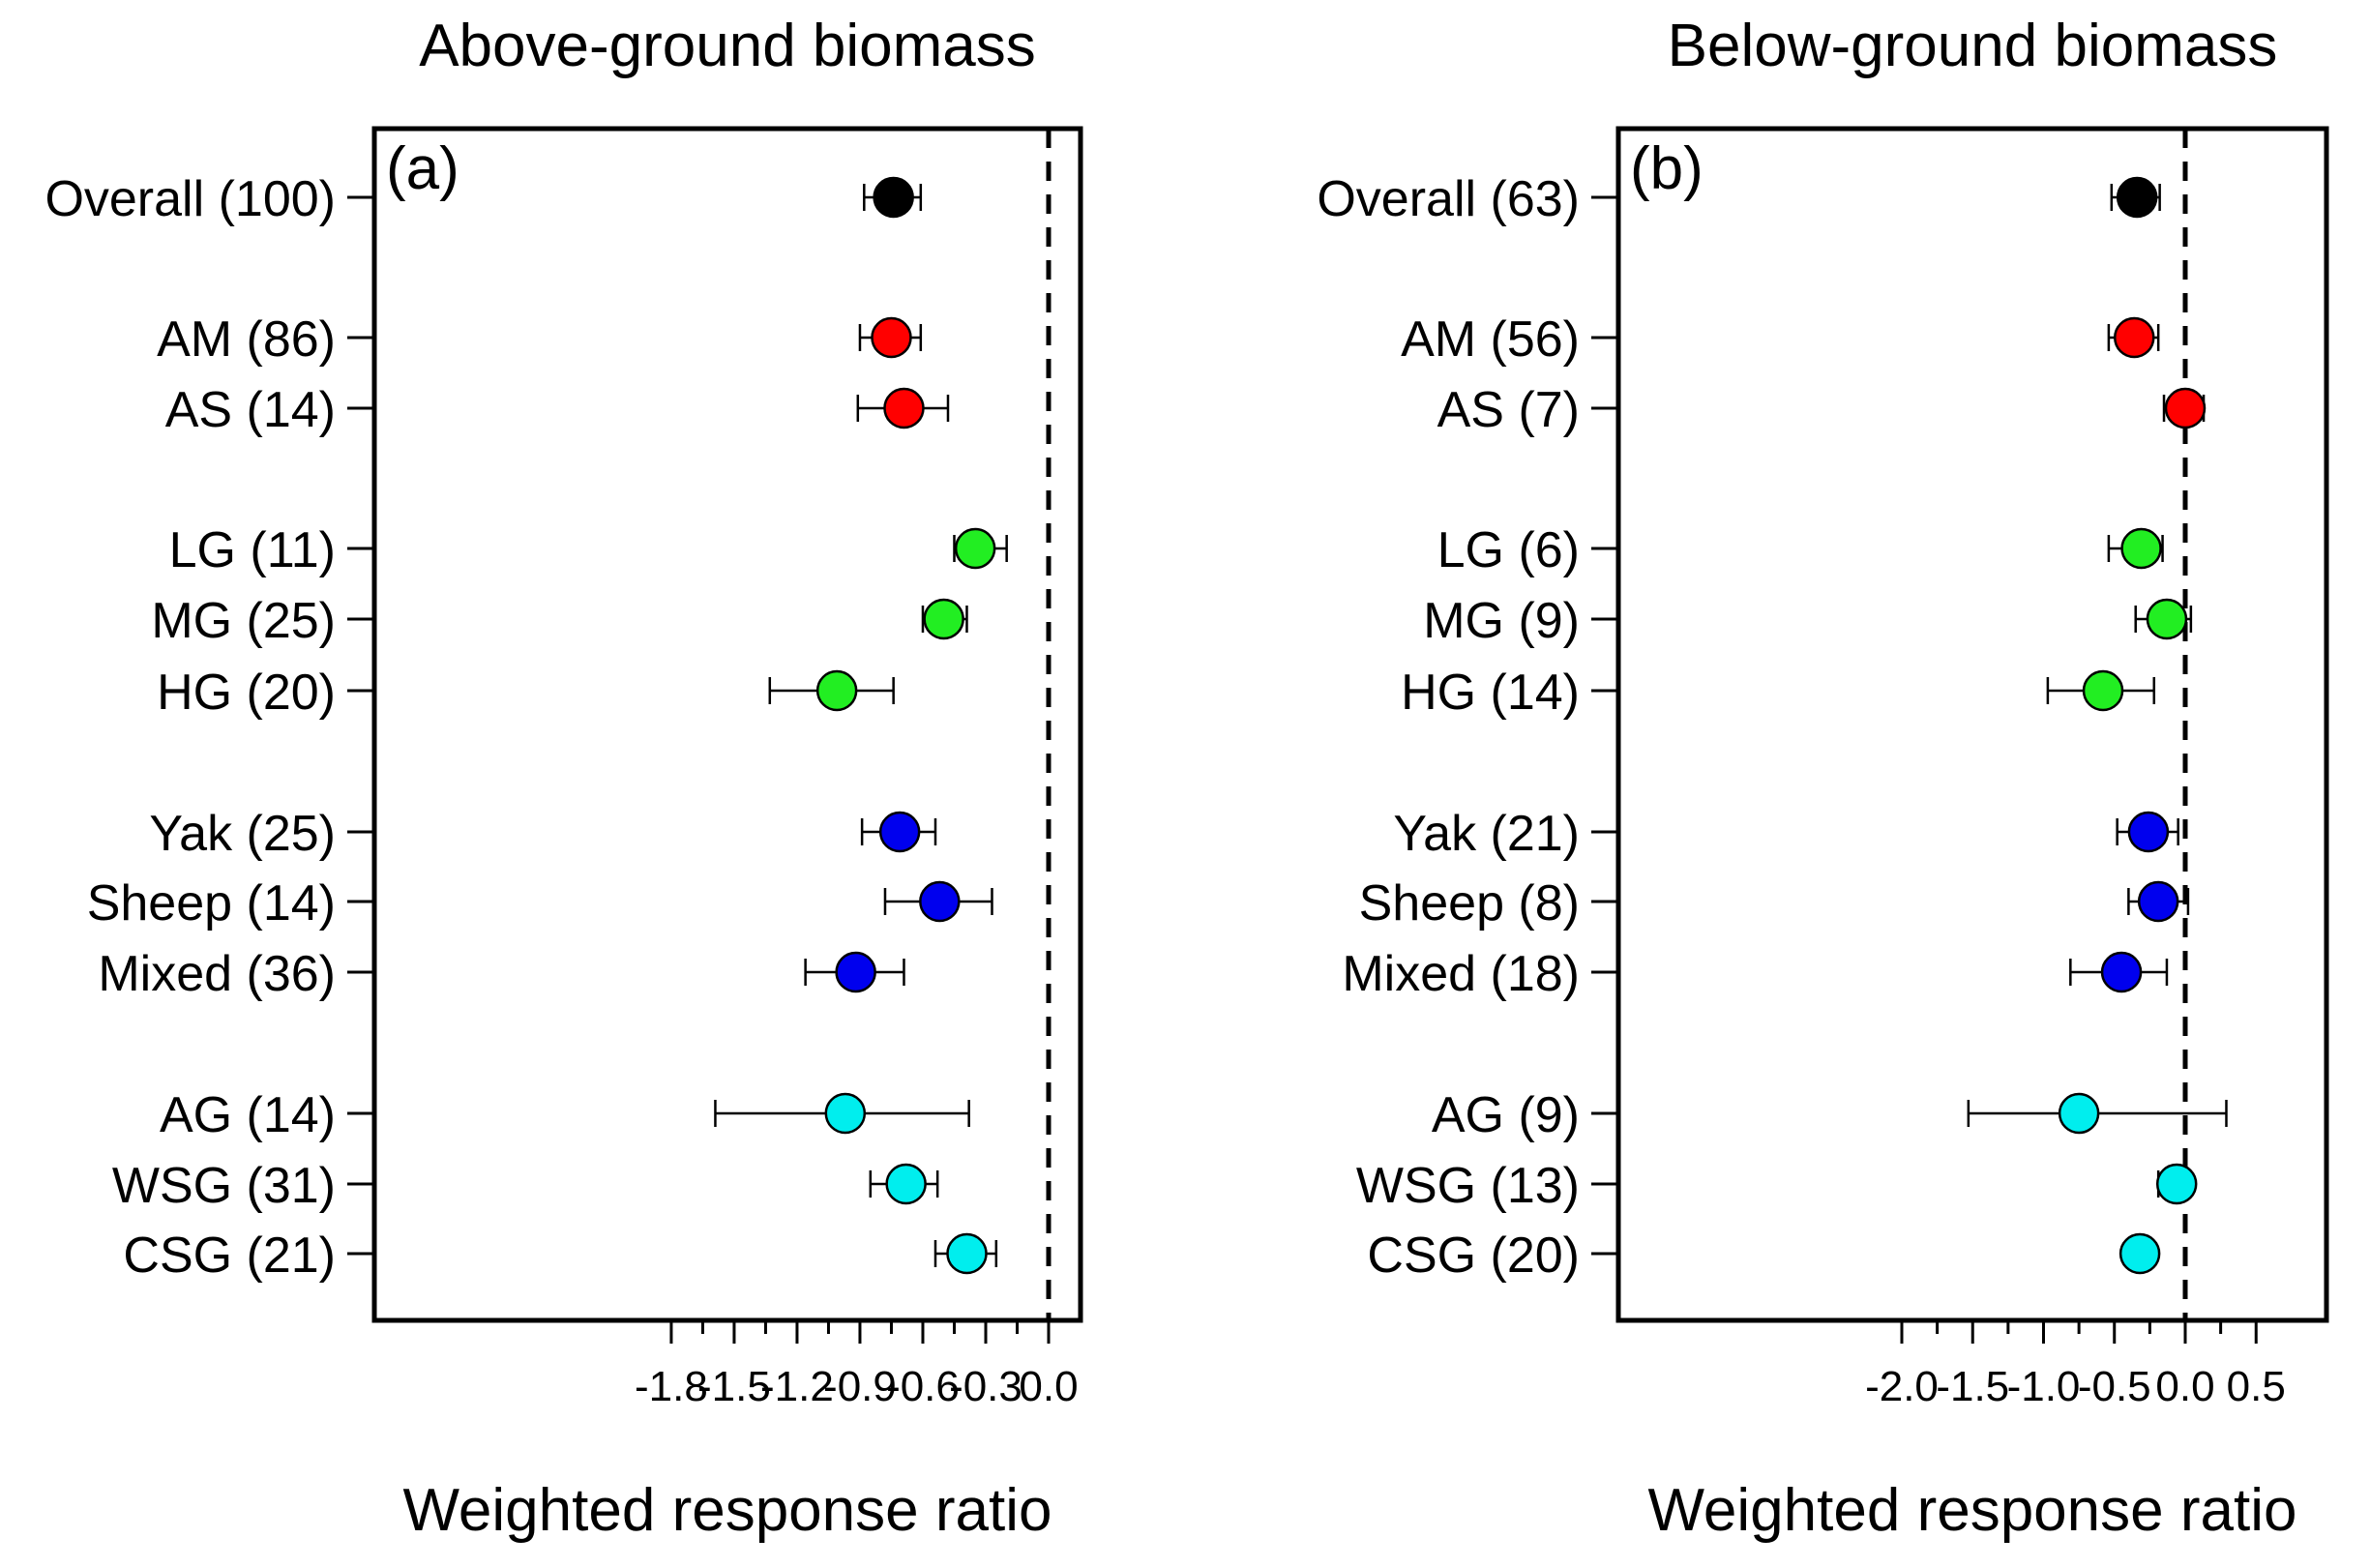 The height and width of the screenshot is (1568, 2370). Describe the element at coordinates (2256, 1387) in the screenshot. I see `x-tick-label: 0.5` at that location.